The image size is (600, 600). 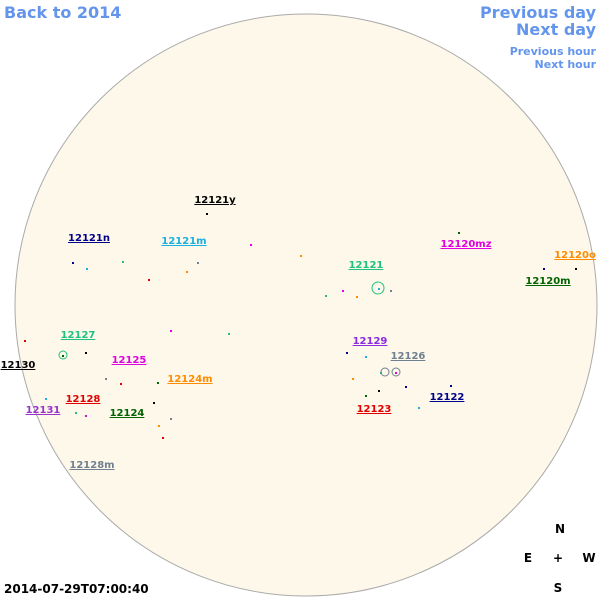 What do you see at coordinates (447, 397) in the screenshot?
I see `region-label: 12122` at bounding box center [447, 397].